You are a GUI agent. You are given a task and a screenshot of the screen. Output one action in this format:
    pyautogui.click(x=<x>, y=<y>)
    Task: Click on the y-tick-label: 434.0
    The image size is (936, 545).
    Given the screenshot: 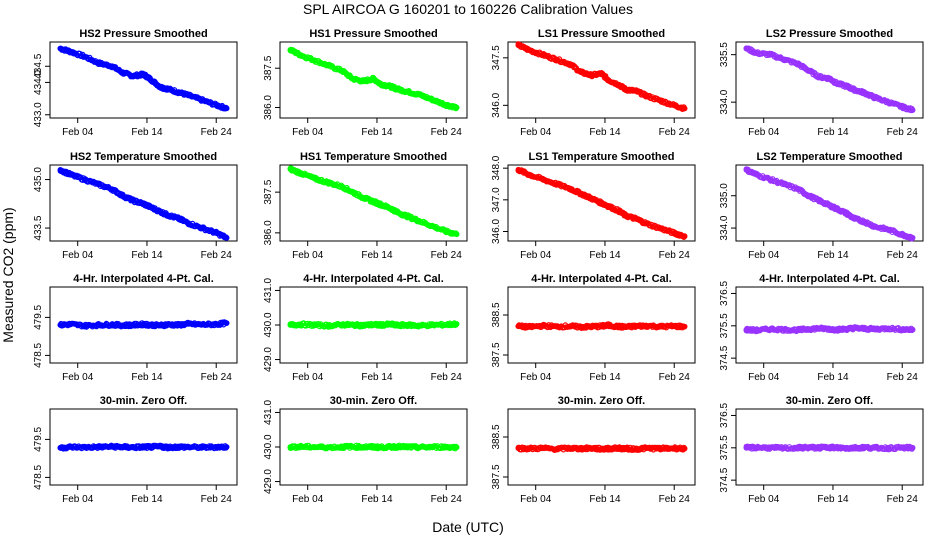 What is the action you would take?
    pyautogui.click(x=38, y=81)
    